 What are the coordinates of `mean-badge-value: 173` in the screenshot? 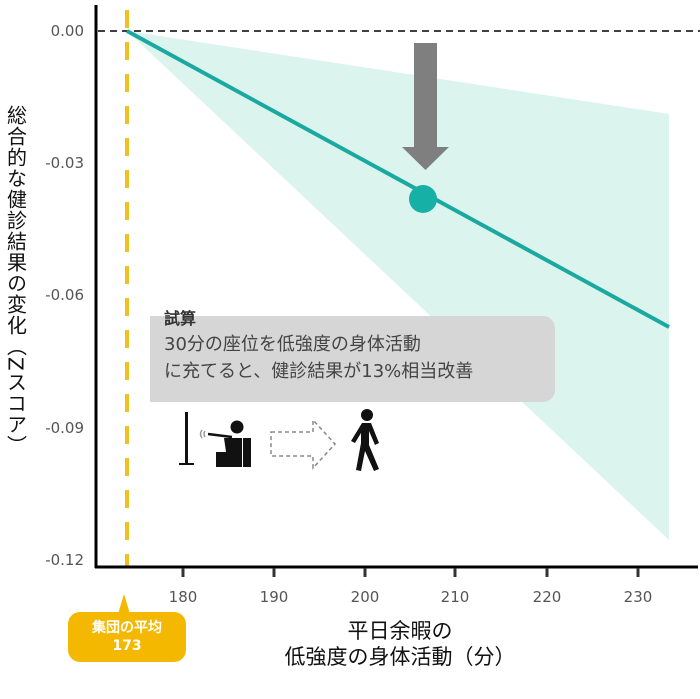 It's located at (127, 646).